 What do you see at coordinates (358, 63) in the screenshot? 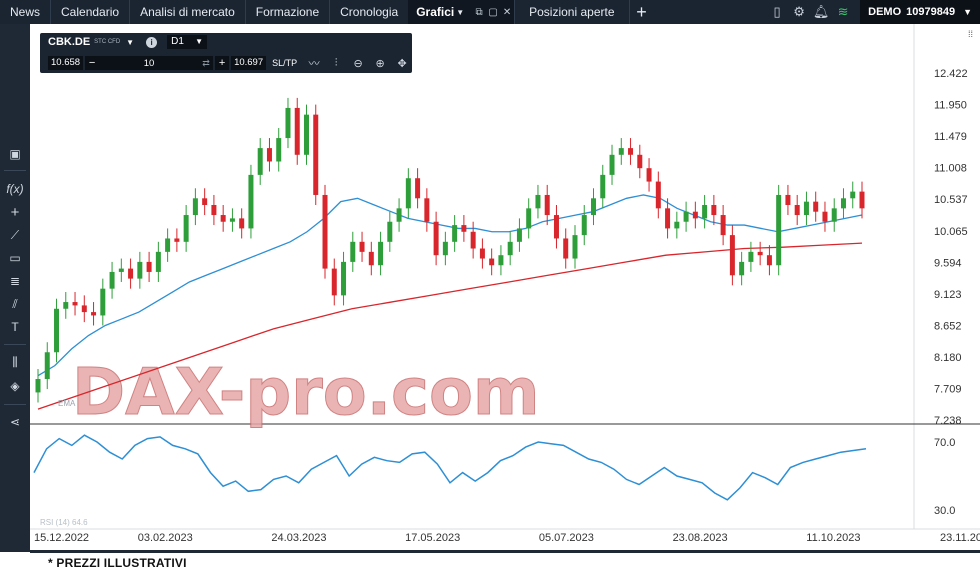
I see `zoom-out-icon: ⊖` at bounding box center [358, 63].